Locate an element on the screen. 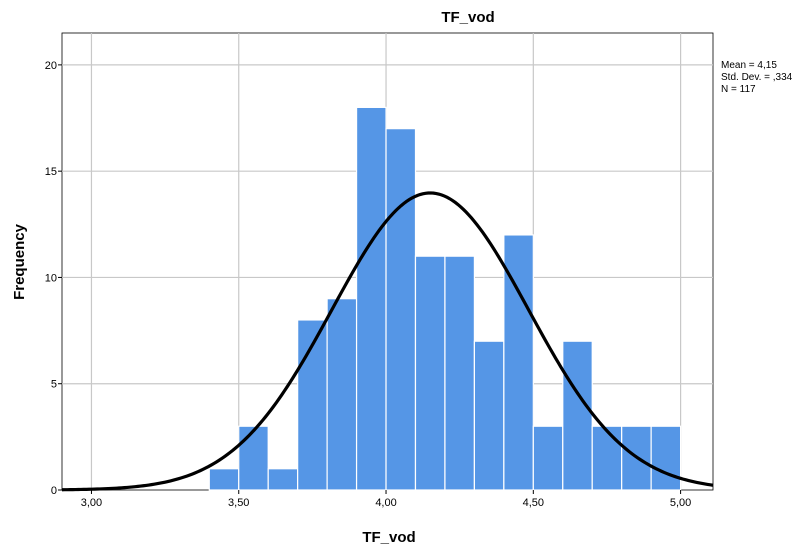  stats-mean: Mean = 4,15 is located at coordinates (749, 65).